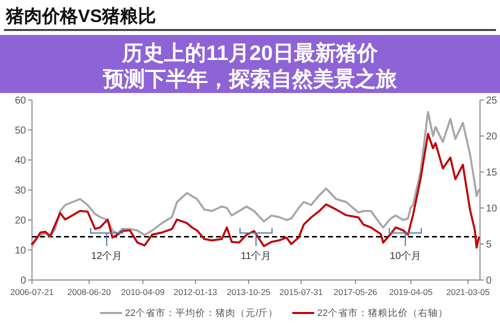 The image size is (500, 330). Describe the element at coordinates (20, 251) in the screenshot. I see `y-tick-label: 10` at that location.